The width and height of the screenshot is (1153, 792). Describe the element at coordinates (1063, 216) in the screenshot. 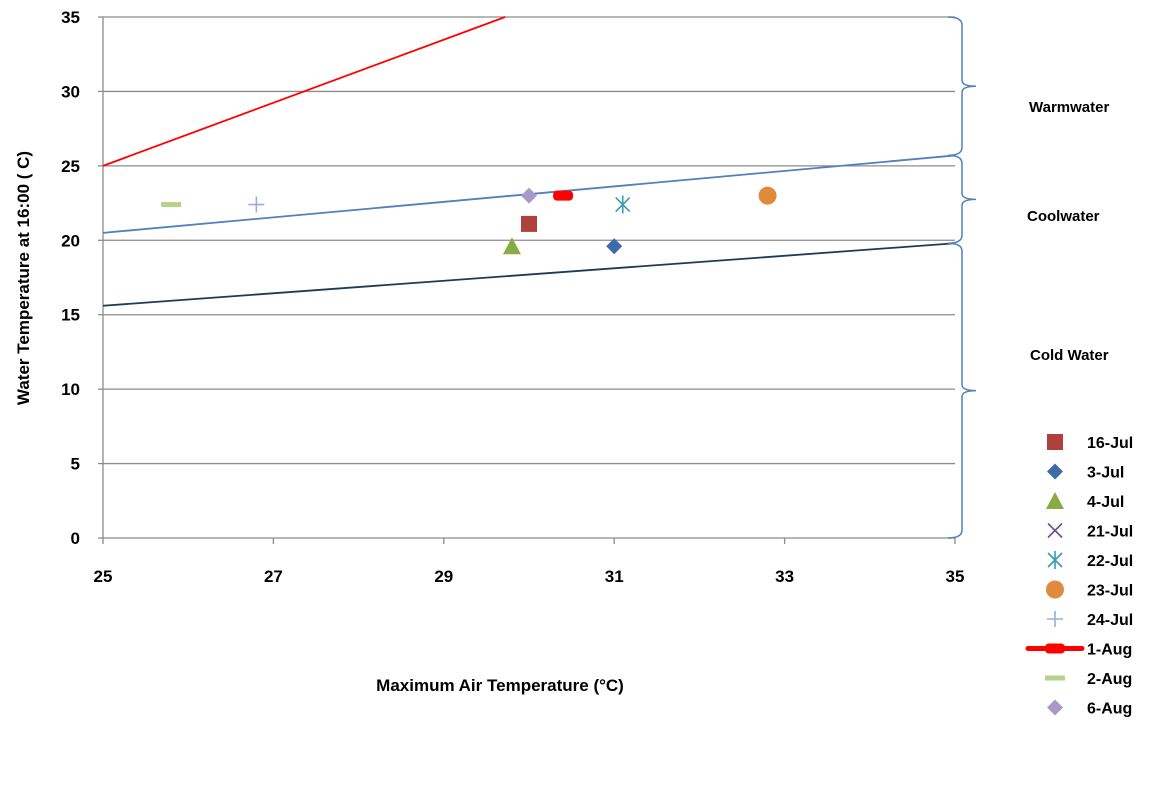

I see `zone-label: Coolwater` at that location.